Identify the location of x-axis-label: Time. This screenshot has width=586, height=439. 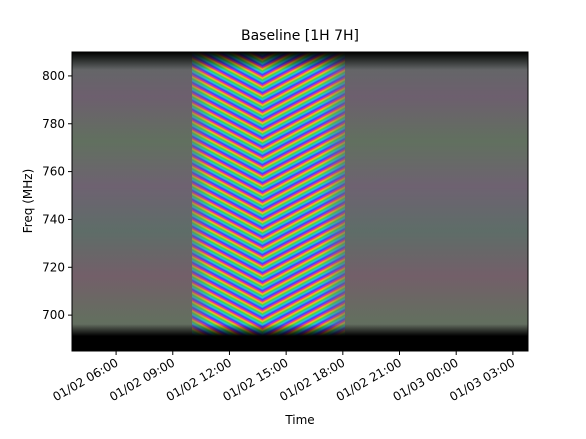
(299, 420).